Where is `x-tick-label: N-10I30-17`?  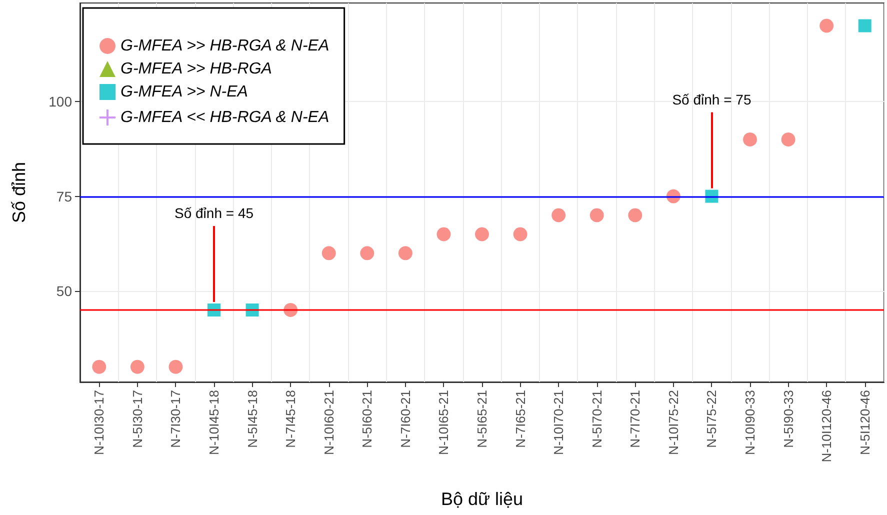
x-tick-label: N-10I30-17 is located at coordinates (99, 423).